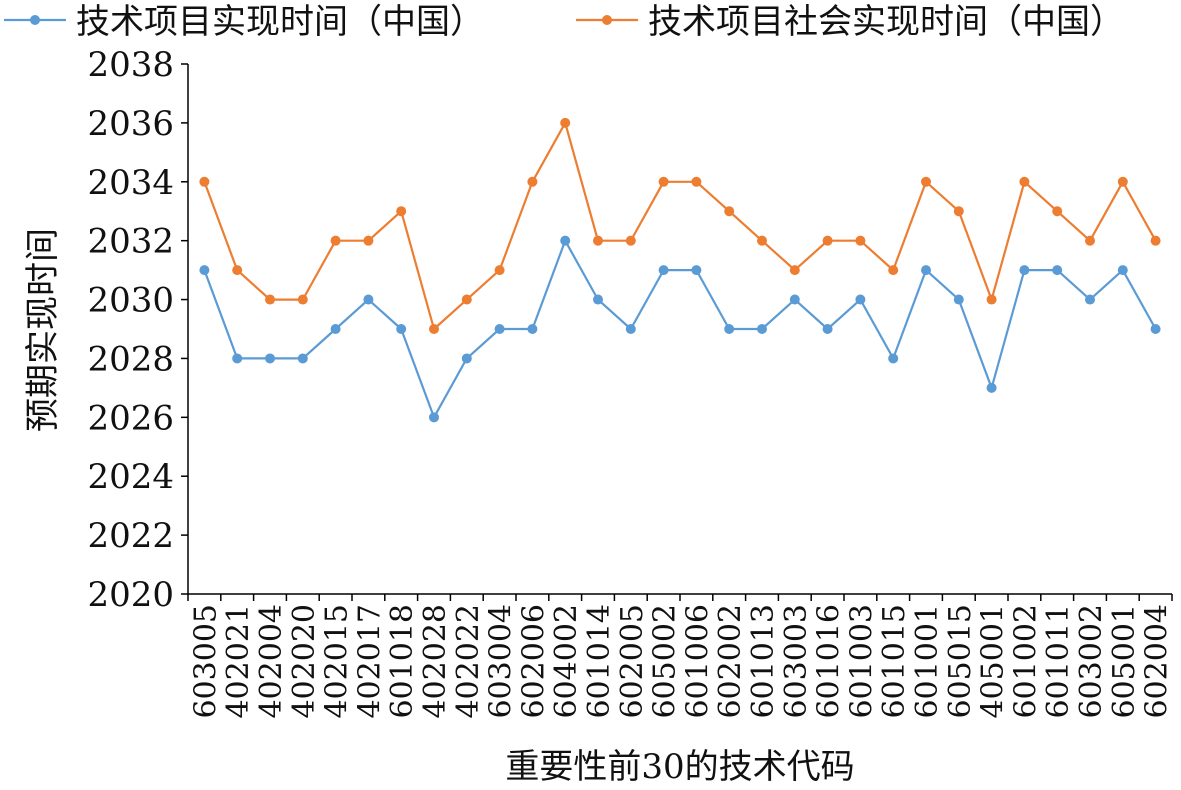  Describe the element at coordinates (796, 661) in the screenshot. I see `x-tick-label: 603003` at that location.